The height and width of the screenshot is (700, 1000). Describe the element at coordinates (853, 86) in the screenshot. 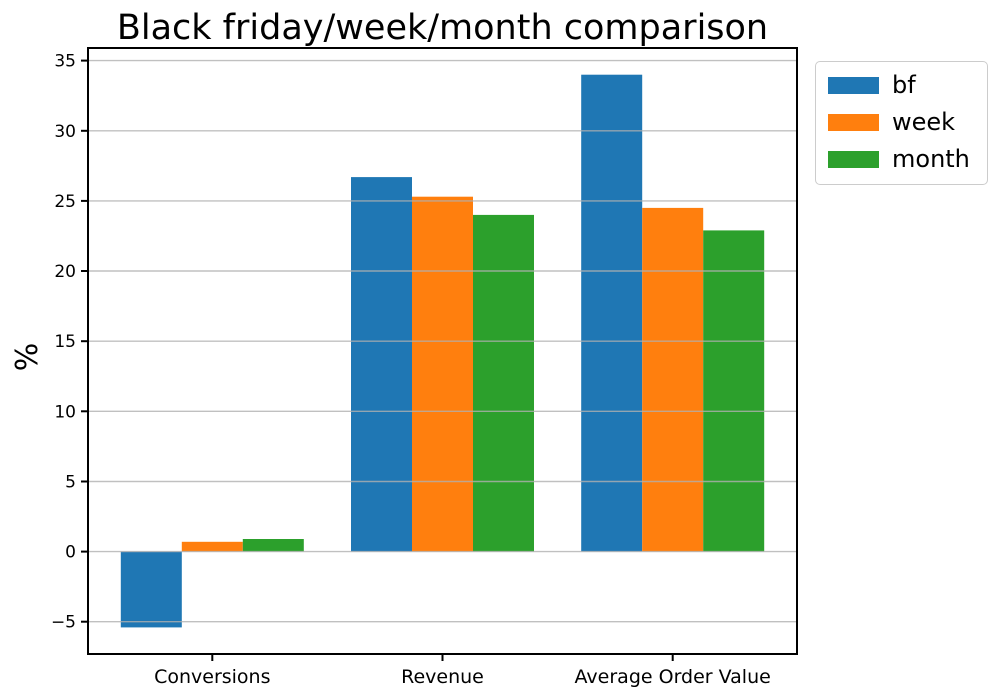

I see `bf-swatch-icon` at that location.